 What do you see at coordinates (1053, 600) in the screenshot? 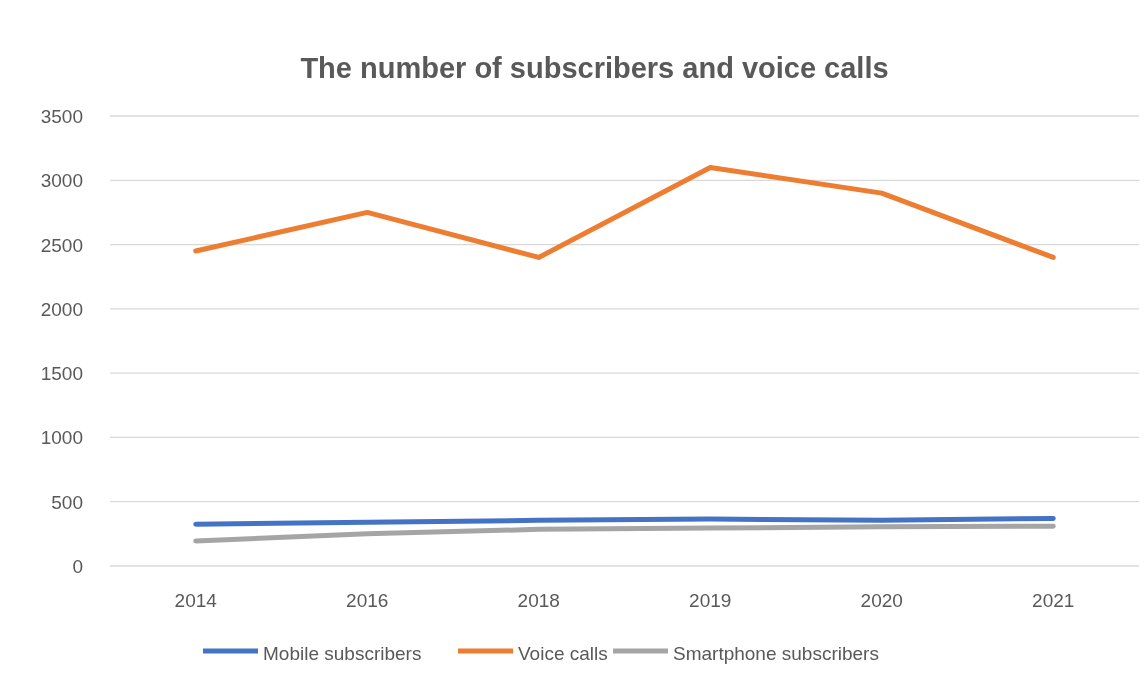
I see `x-tick-label: 2021` at bounding box center [1053, 600].